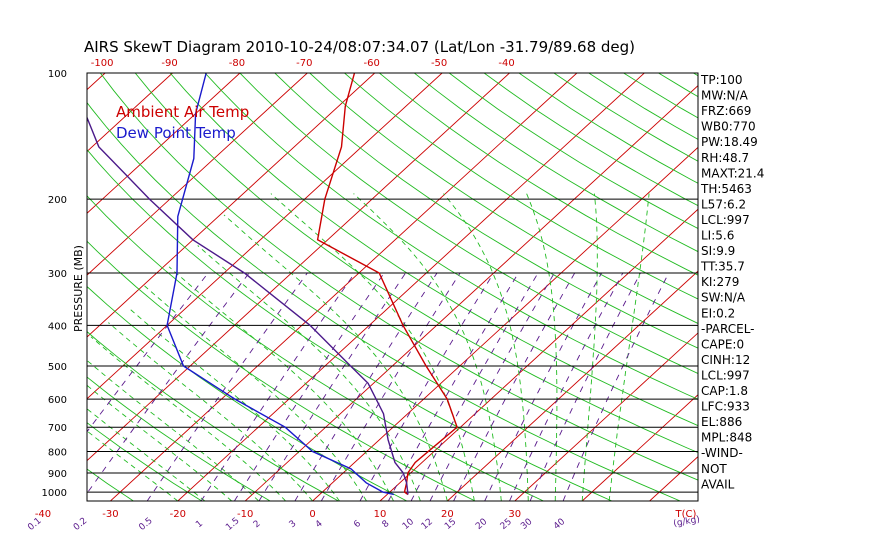  Describe the element at coordinates (176, 133) in the screenshot. I see `legend-dew-point-temp: Dew Point Temp` at that location.